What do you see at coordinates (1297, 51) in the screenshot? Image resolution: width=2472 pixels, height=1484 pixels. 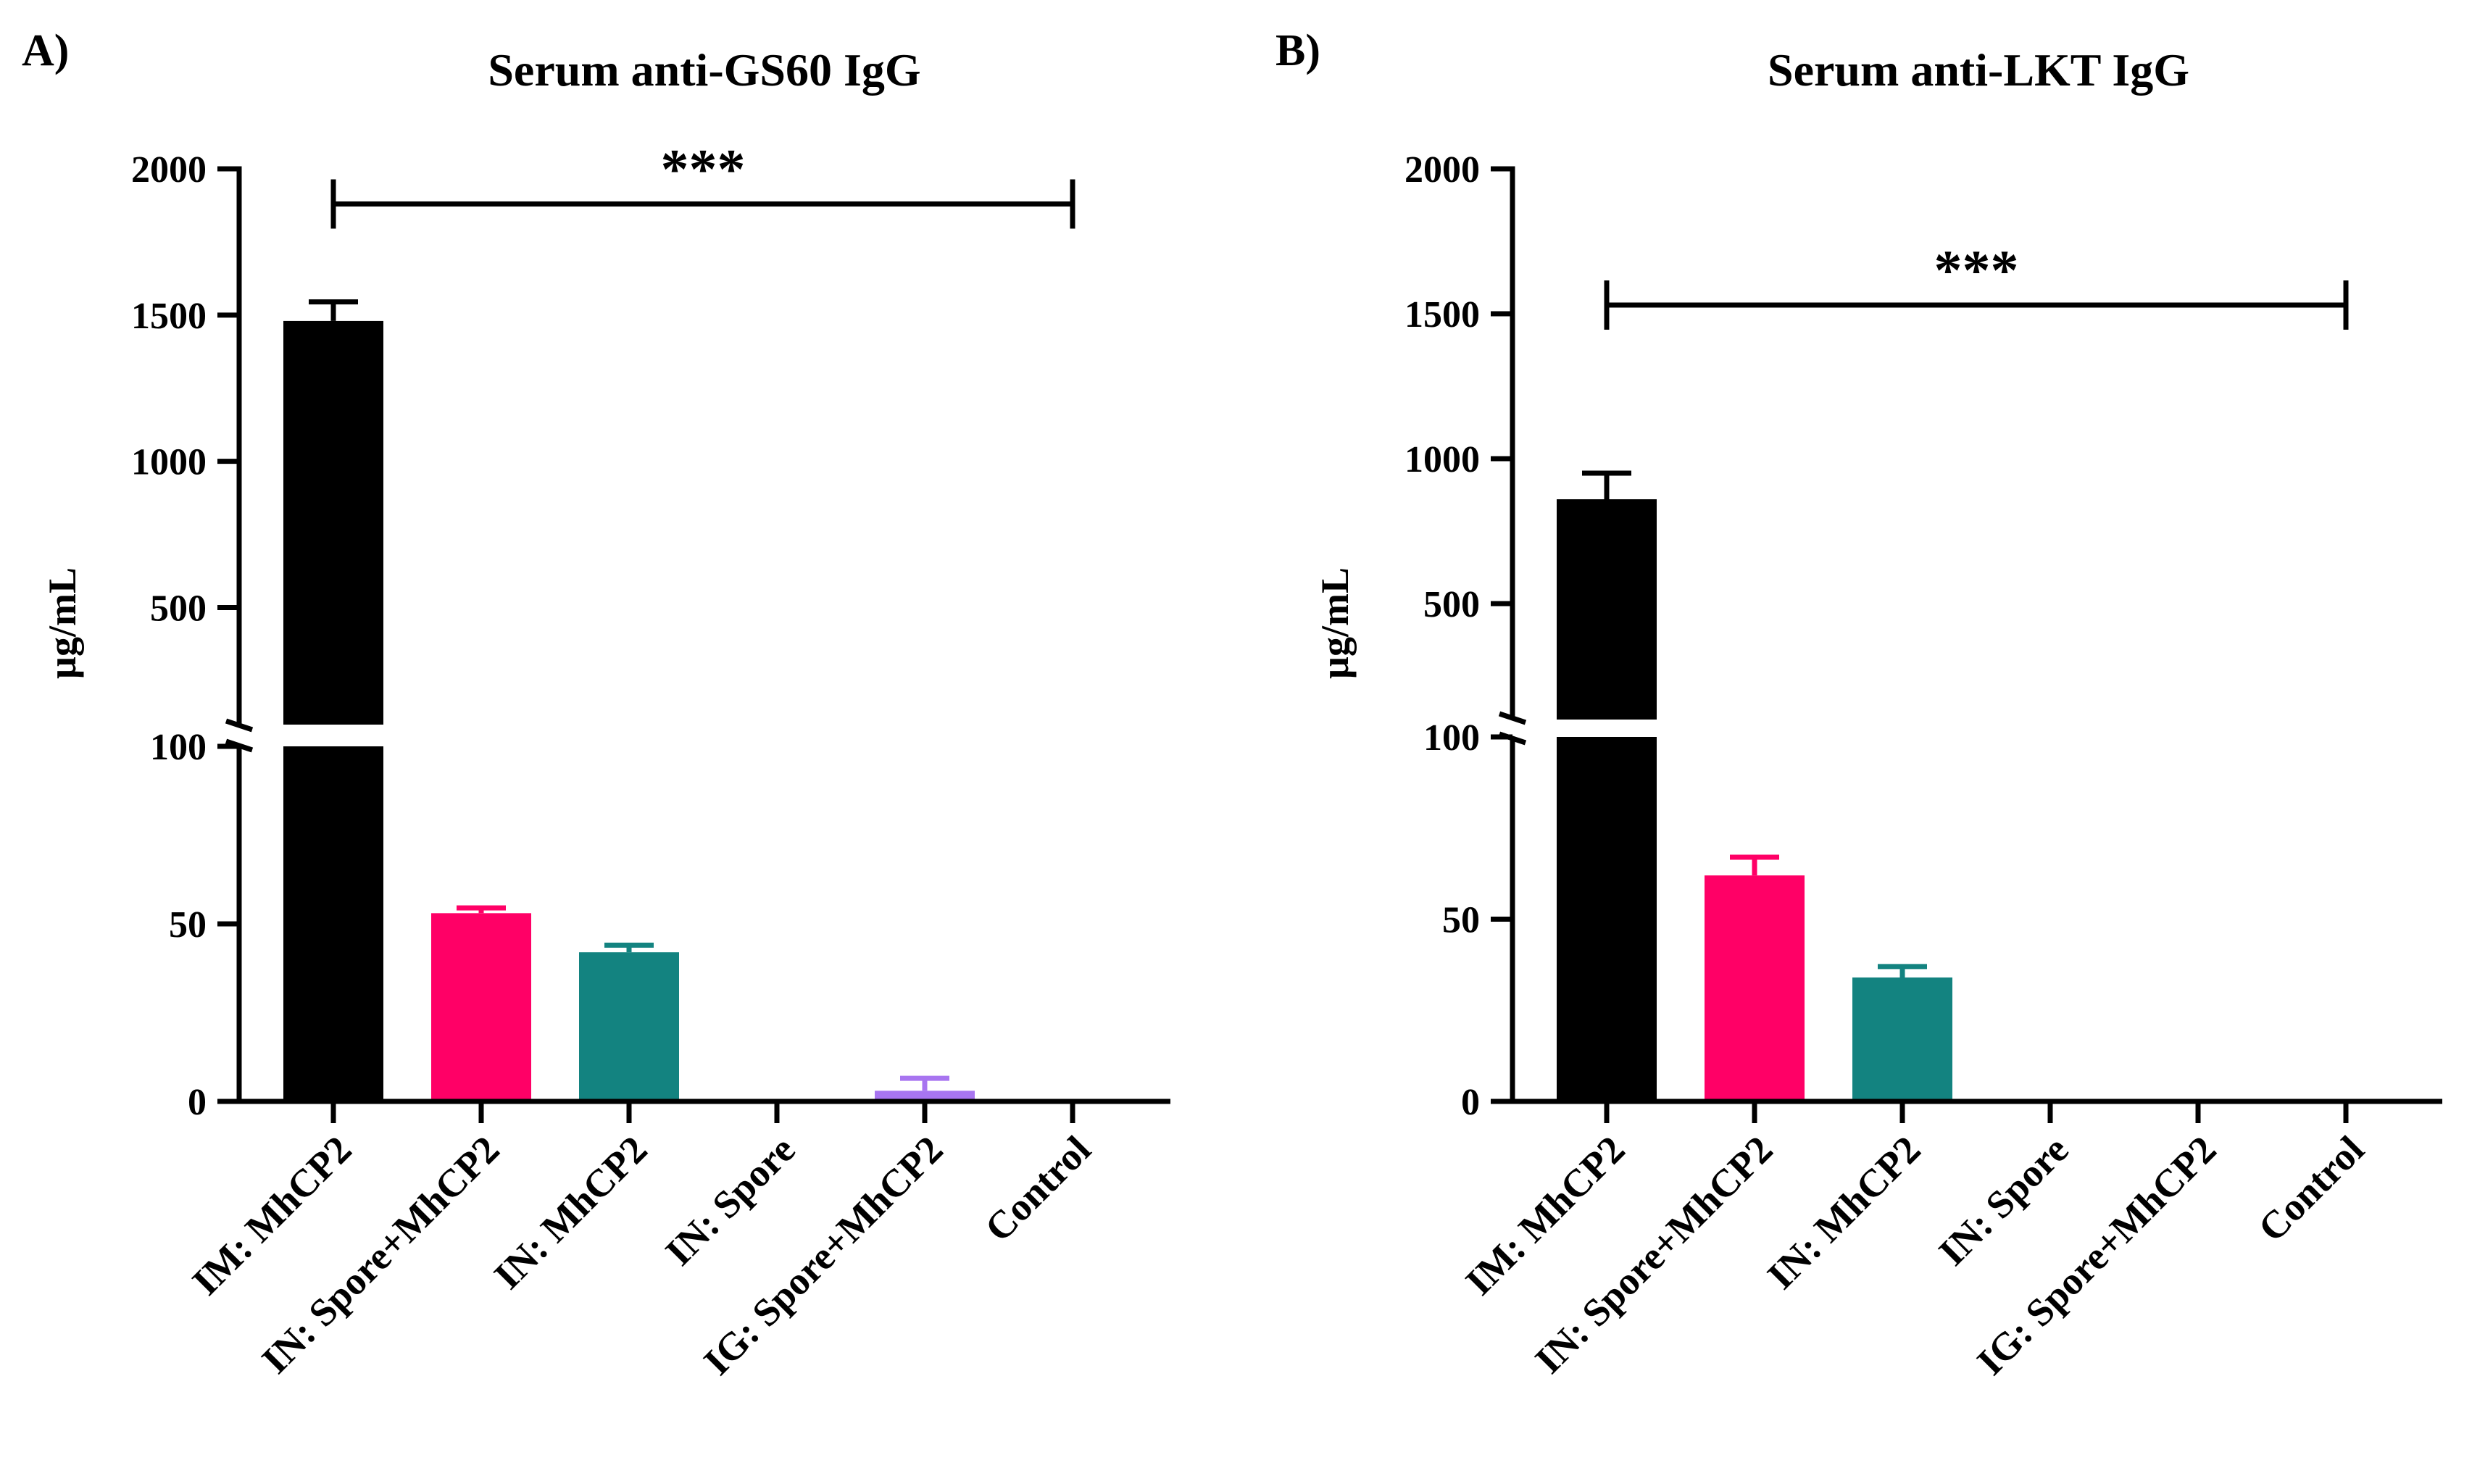 I see `panel-label: B)` at bounding box center [1297, 51].